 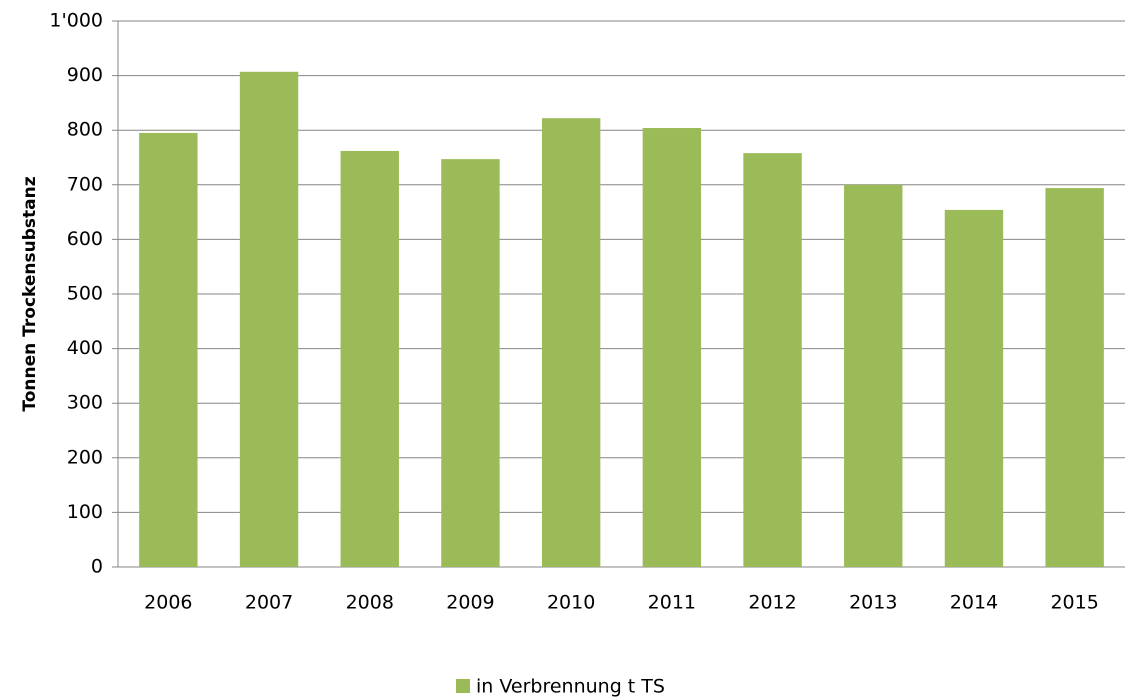 What do you see at coordinates (85, 403) in the screenshot?
I see `y-tick-label: 300` at bounding box center [85, 403].